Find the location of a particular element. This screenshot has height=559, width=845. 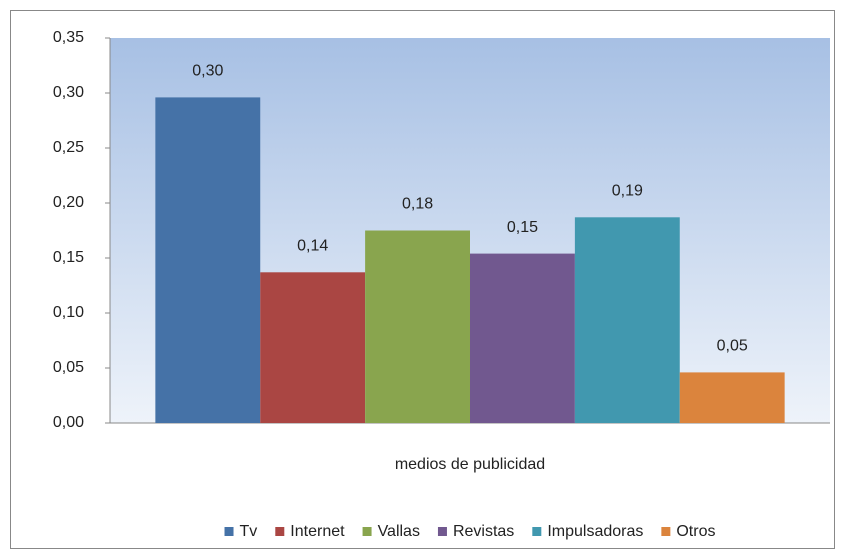

y-tick-label: 0,10 is located at coordinates (68, 312).